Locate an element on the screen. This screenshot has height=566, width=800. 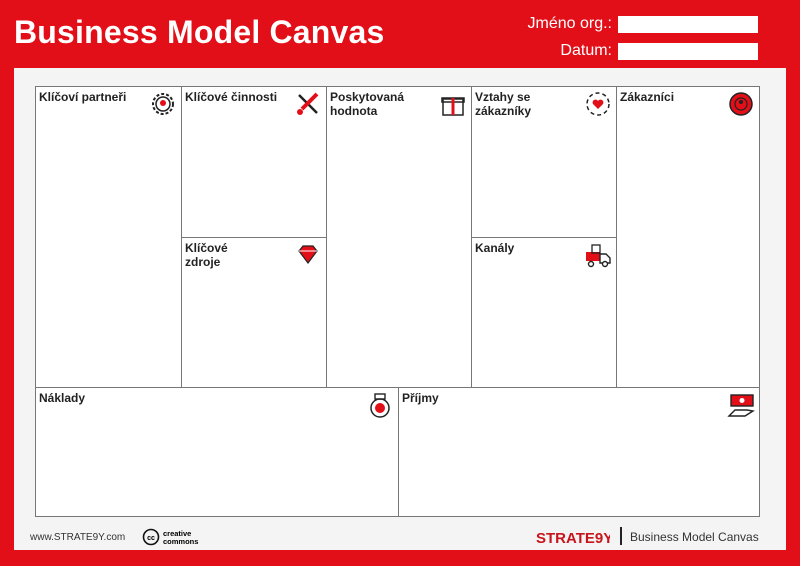
strategy-logo: STRATE9Y is located at coordinates (573, 538).